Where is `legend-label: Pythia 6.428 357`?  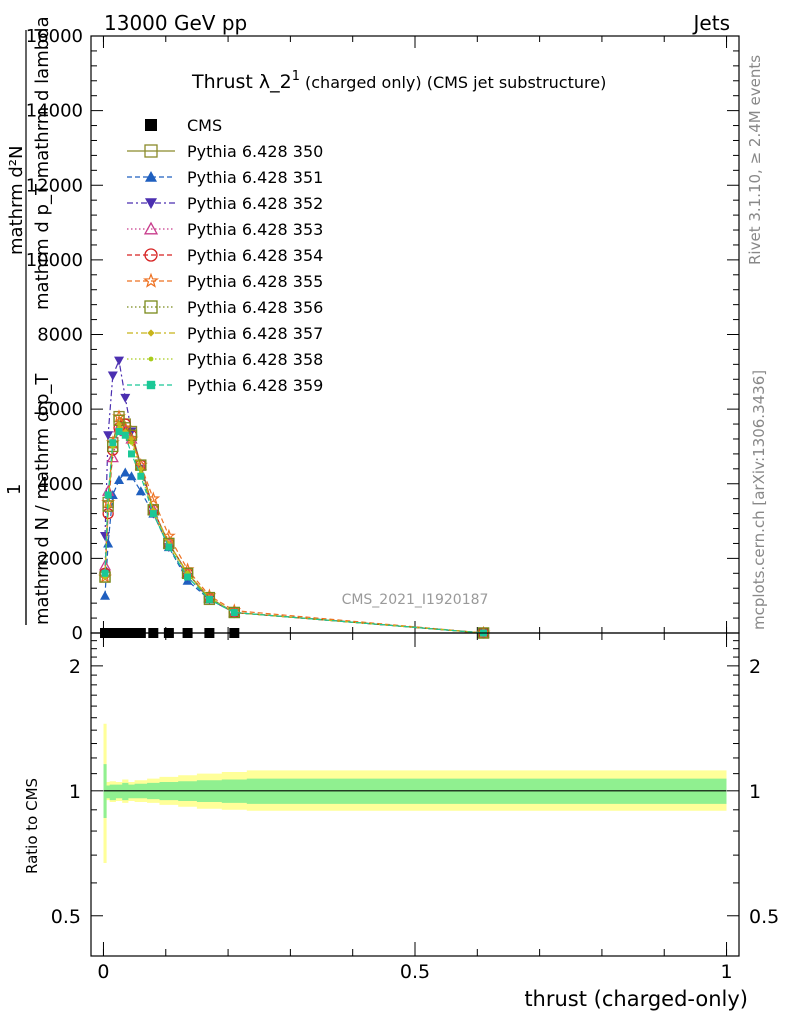
legend-label: Pythia 6.428 357 is located at coordinates (255, 333).